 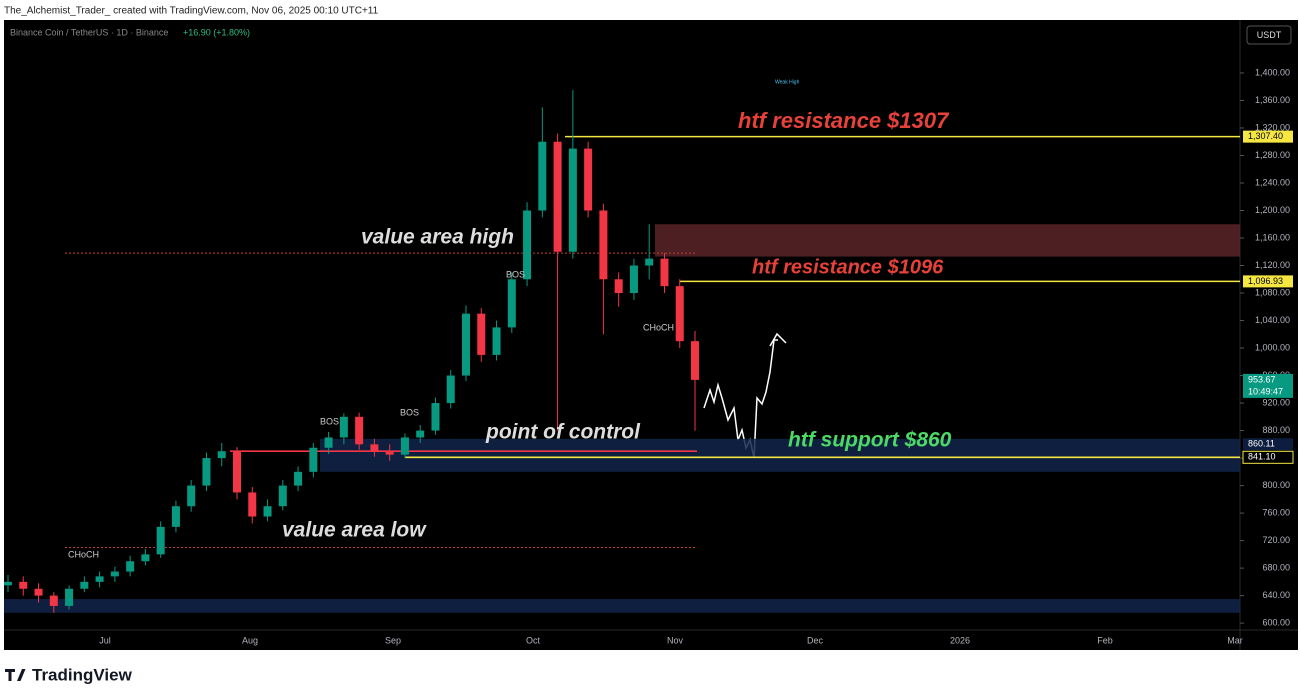 I want to click on y-tick-label: 600.00, so click(x=1276, y=622).